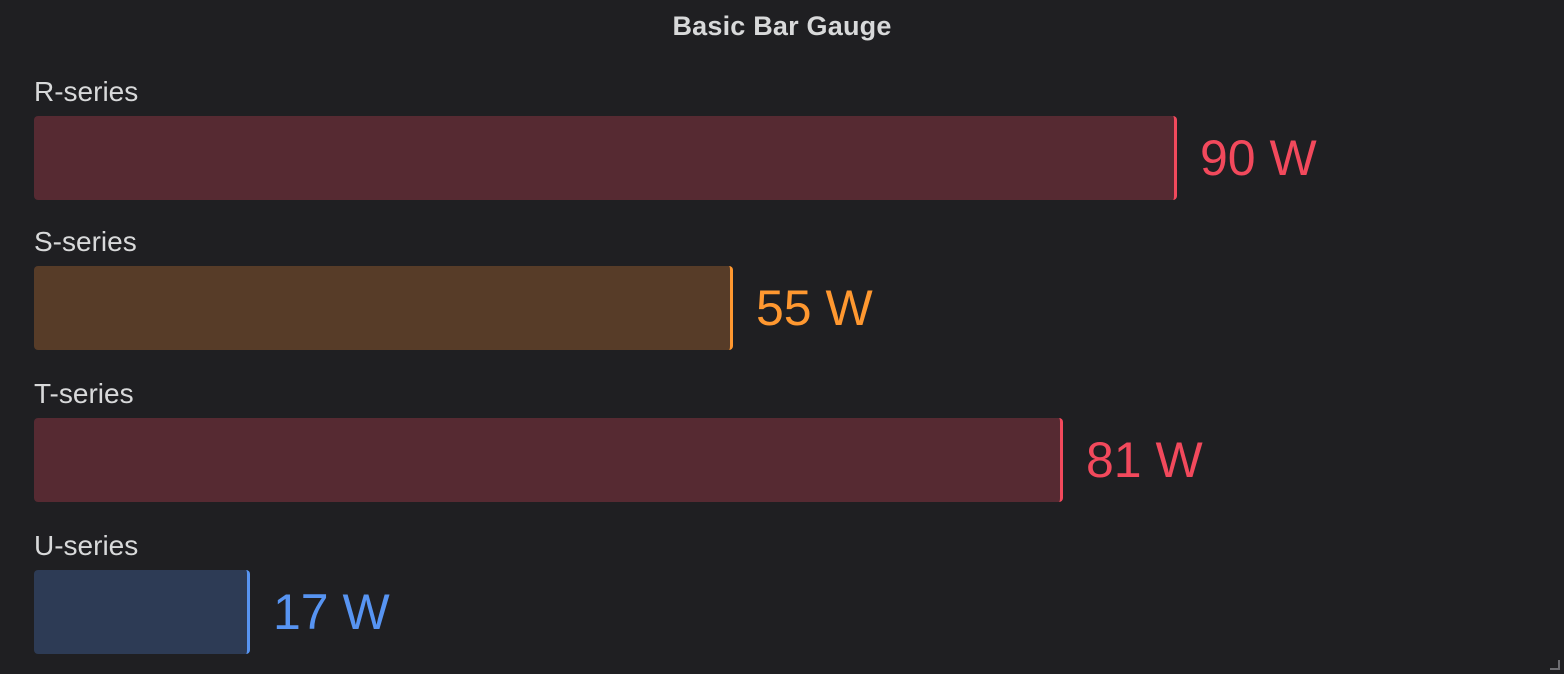 The image size is (1564, 674). Describe the element at coordinates (86, 545) in the screenshot. I see `bar-gauge-label: U-series` at that location.